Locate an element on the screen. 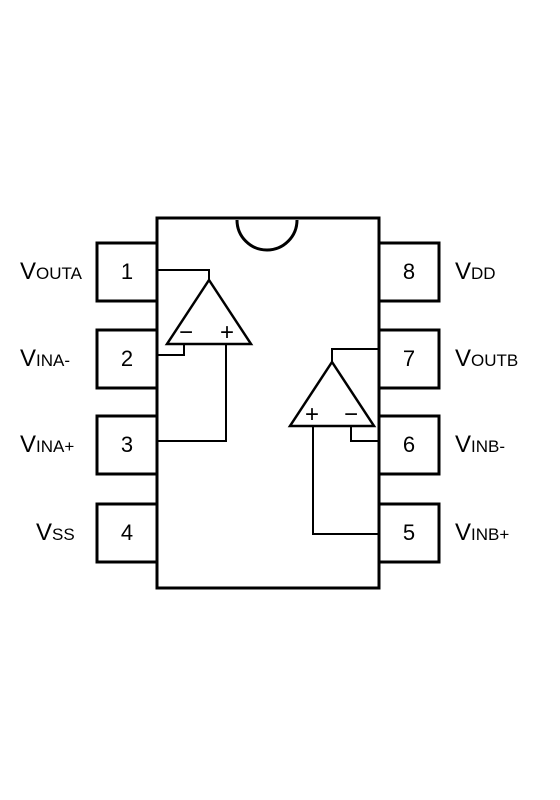  pin-6-number: 6 is located at coordinates (409, 444).